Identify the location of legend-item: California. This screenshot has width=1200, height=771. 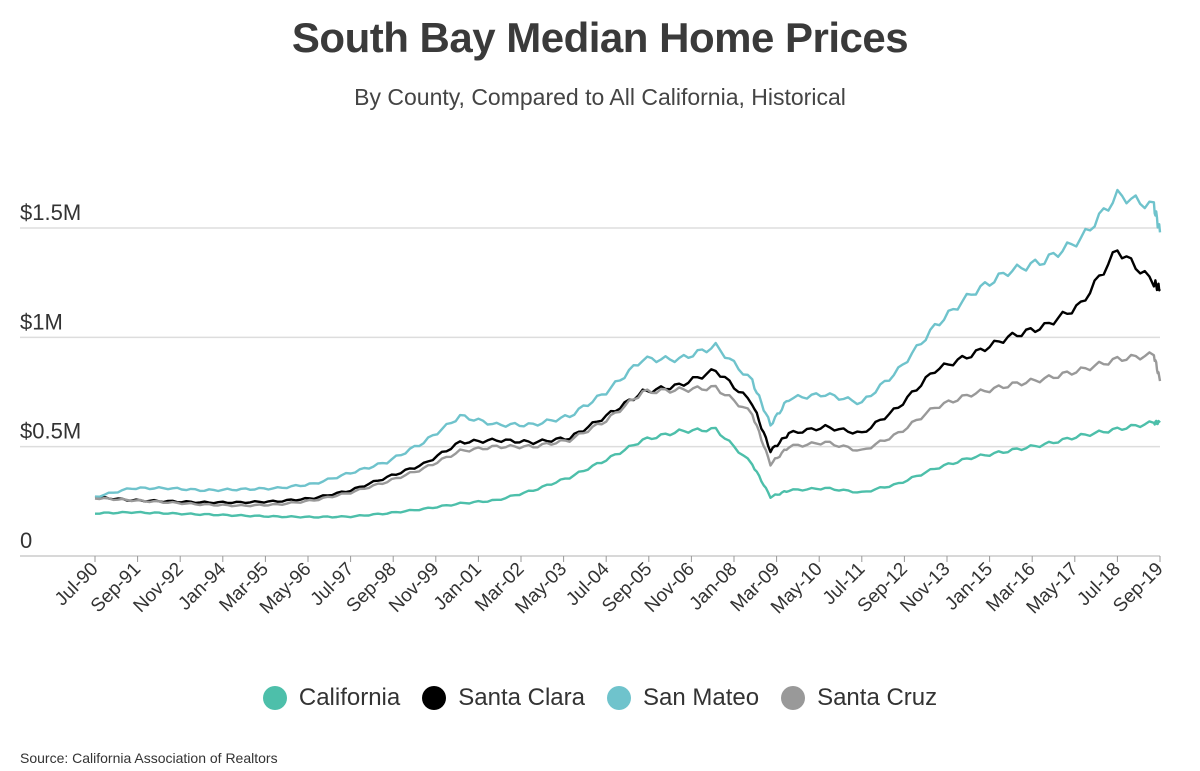
(331, 698).